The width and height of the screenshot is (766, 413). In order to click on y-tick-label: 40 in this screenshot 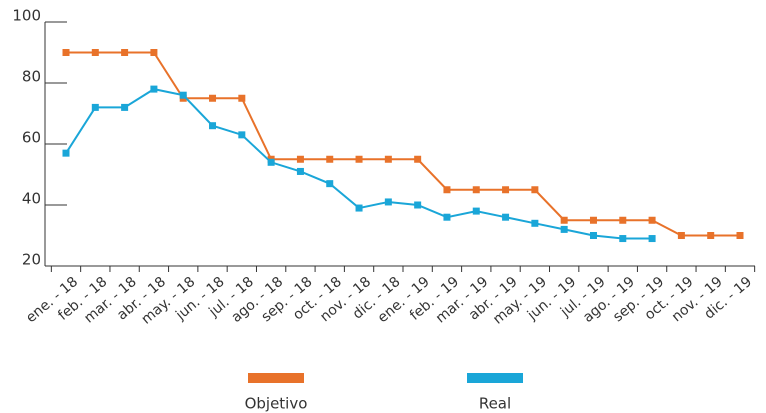, I will do `click(31, 199)`.